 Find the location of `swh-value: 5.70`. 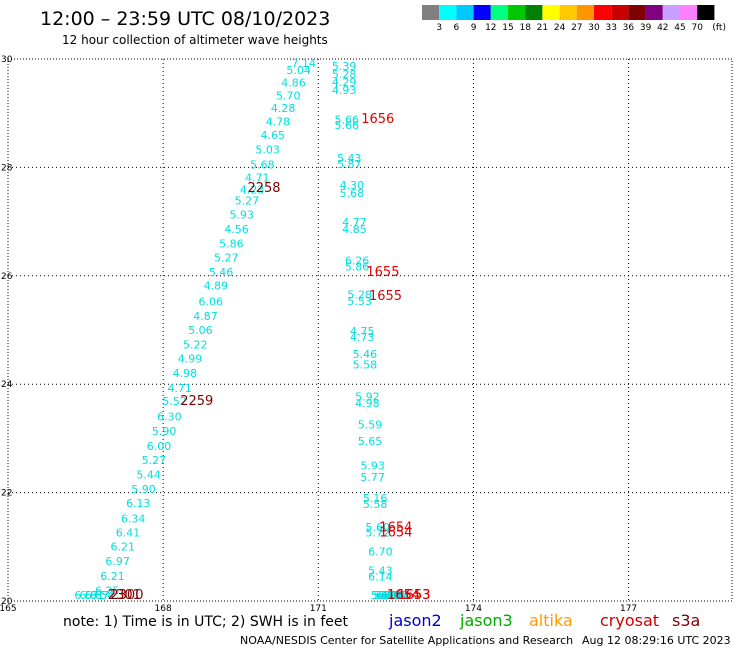

swh-value: 5.70 is located at coordinates (288, 96).